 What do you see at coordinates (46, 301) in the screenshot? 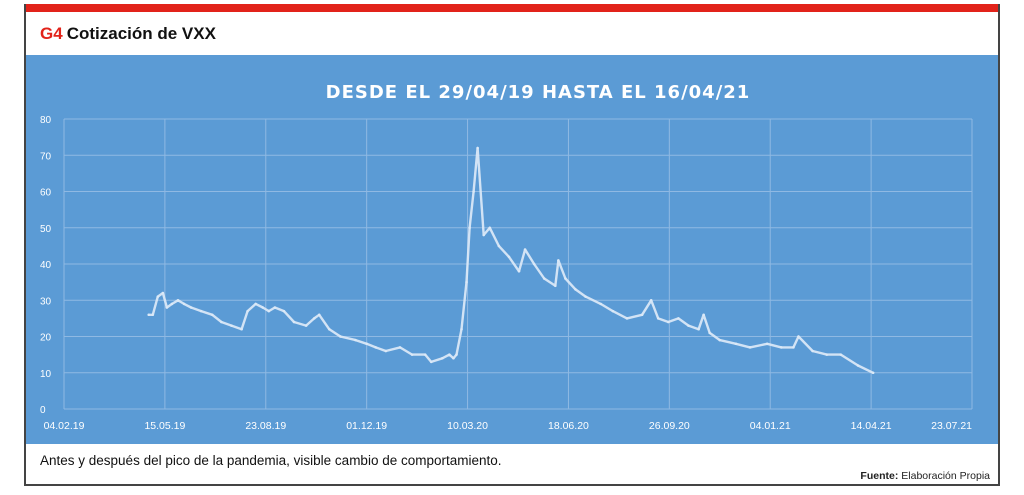
I see `y-tick-label: 30` at bounding box center [46, 301].